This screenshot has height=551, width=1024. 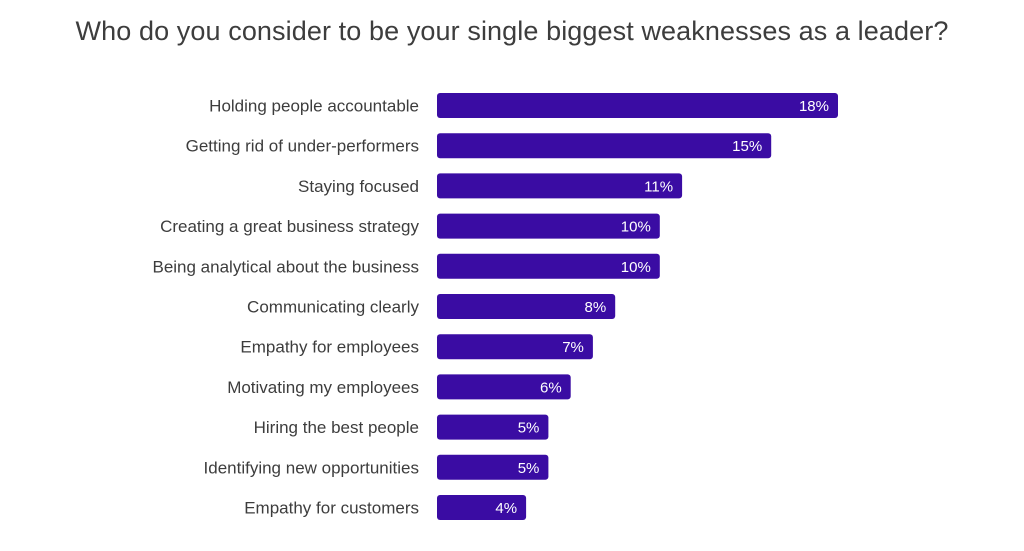 I want to click on category-label: Hiring the best people, so click(x=336, y=427).